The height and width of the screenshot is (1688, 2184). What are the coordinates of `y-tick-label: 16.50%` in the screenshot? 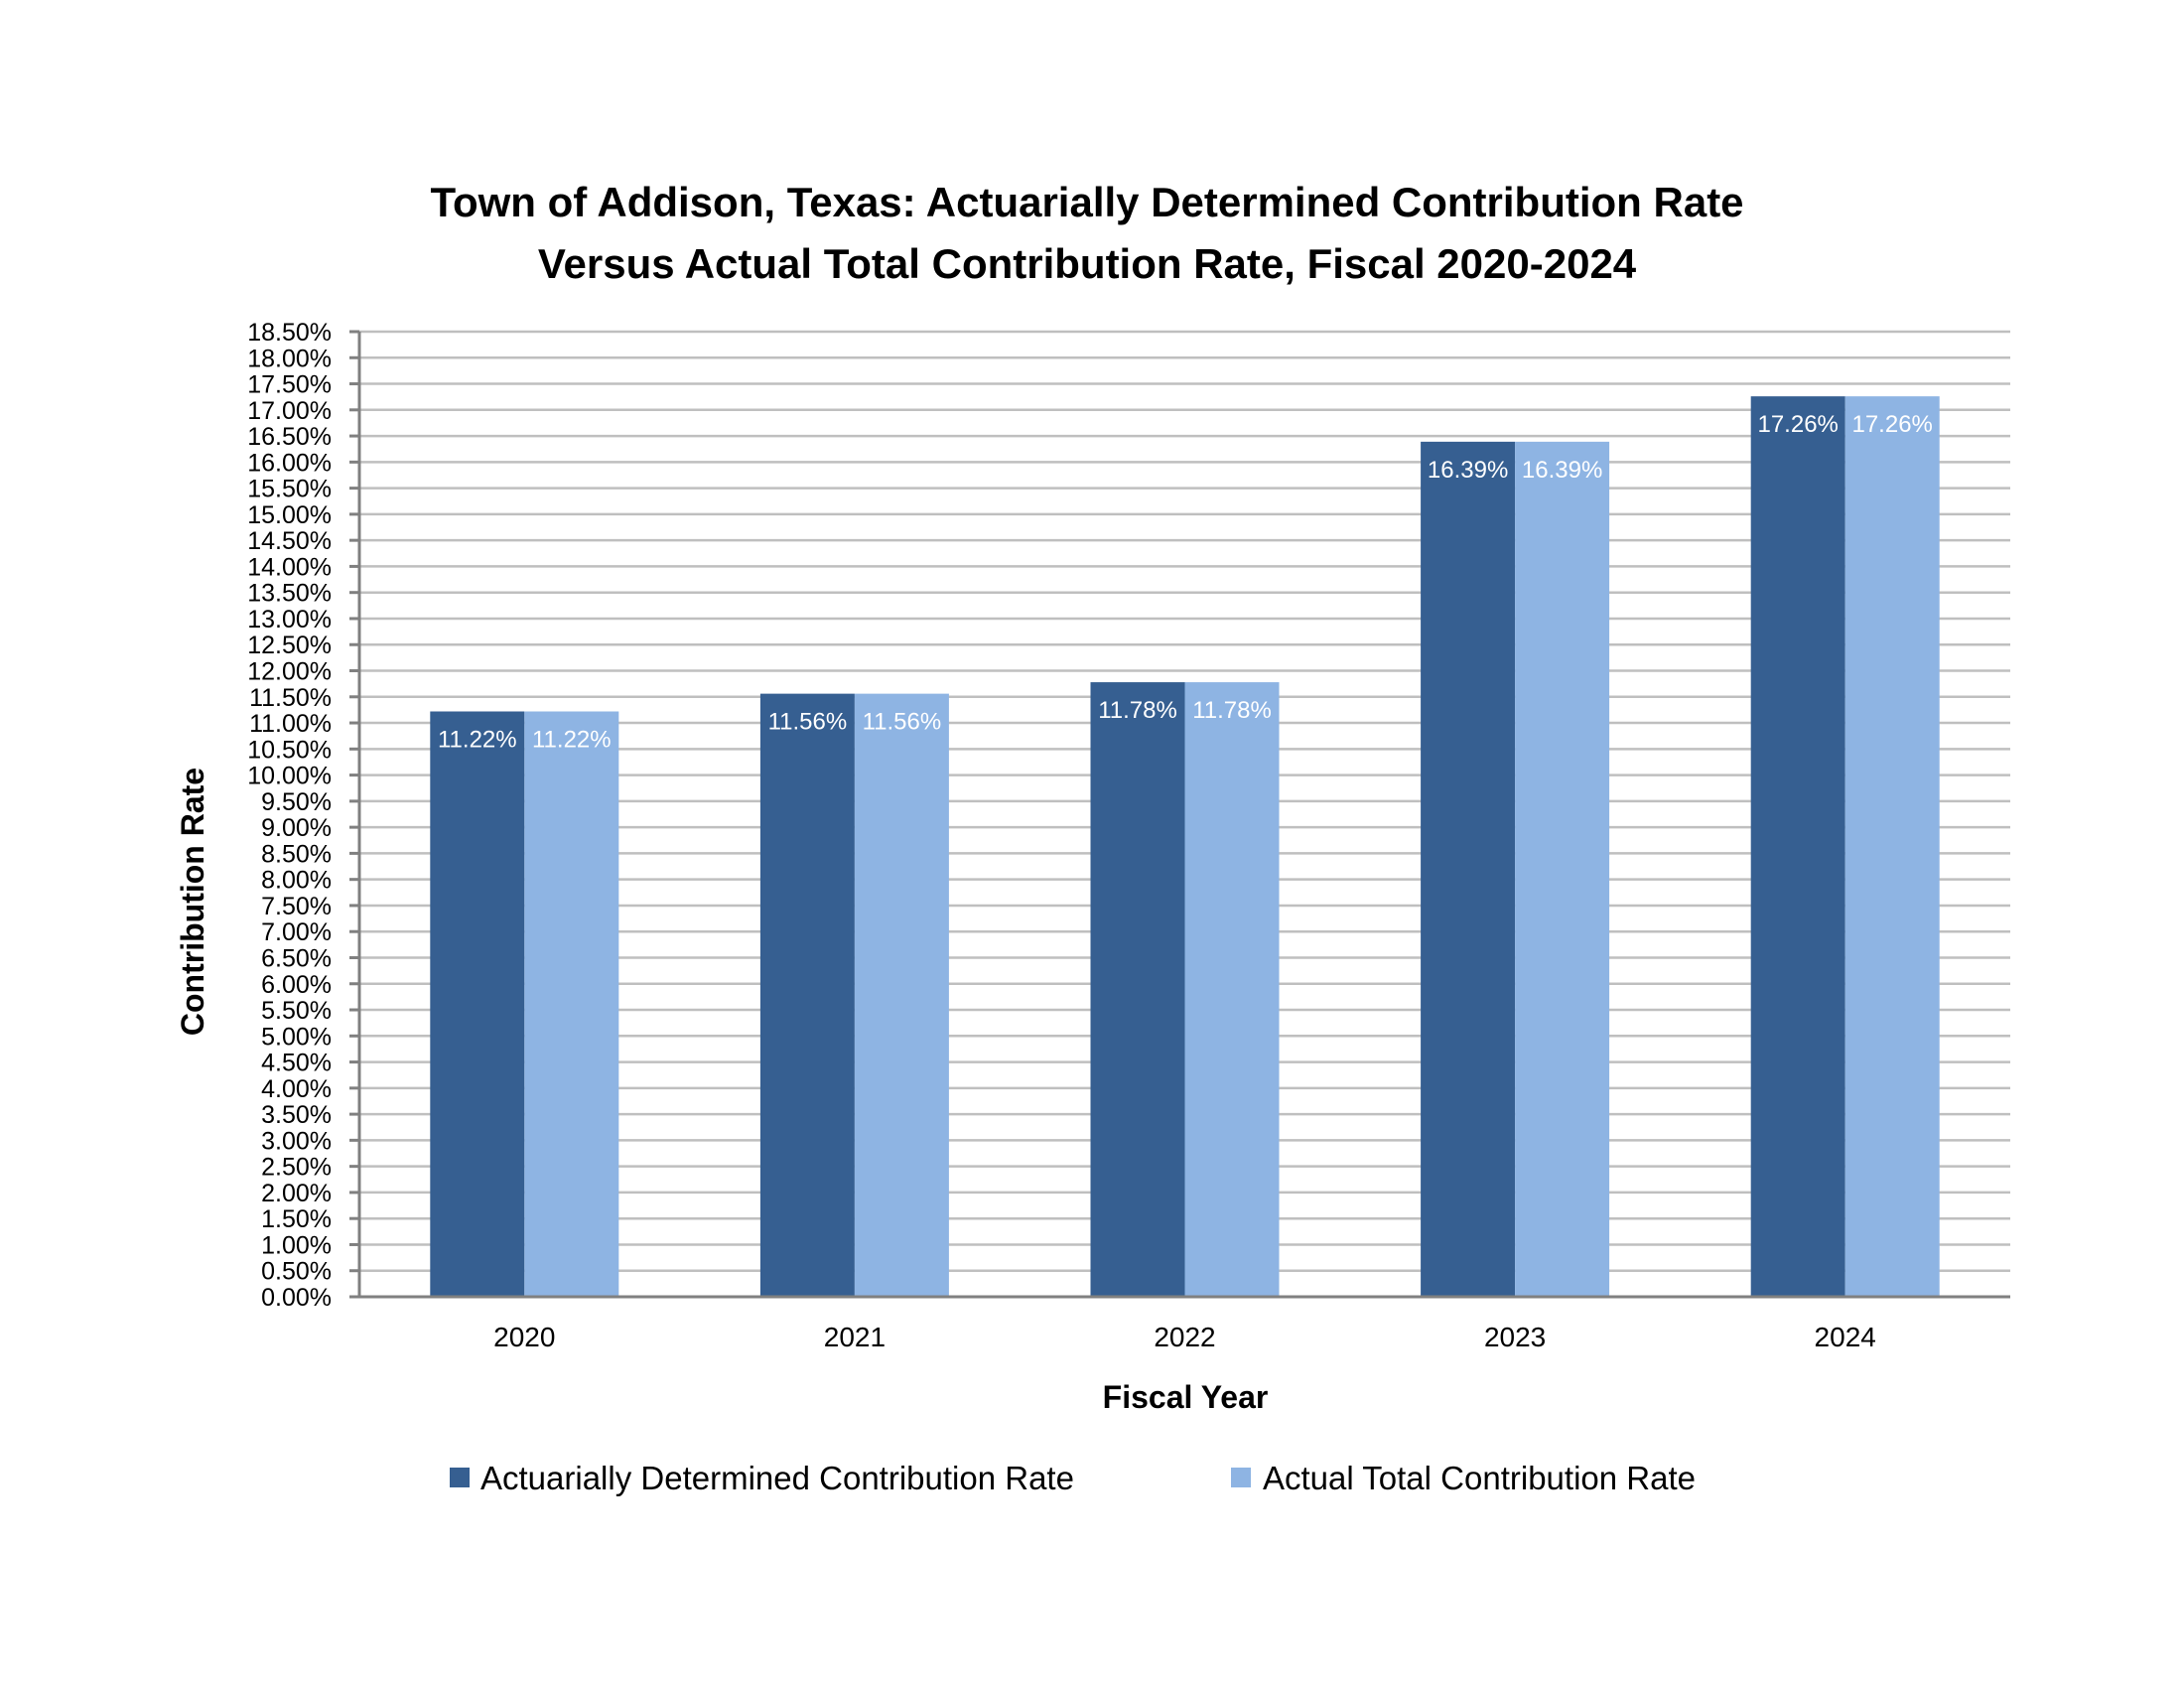 It's located at (289, 437).